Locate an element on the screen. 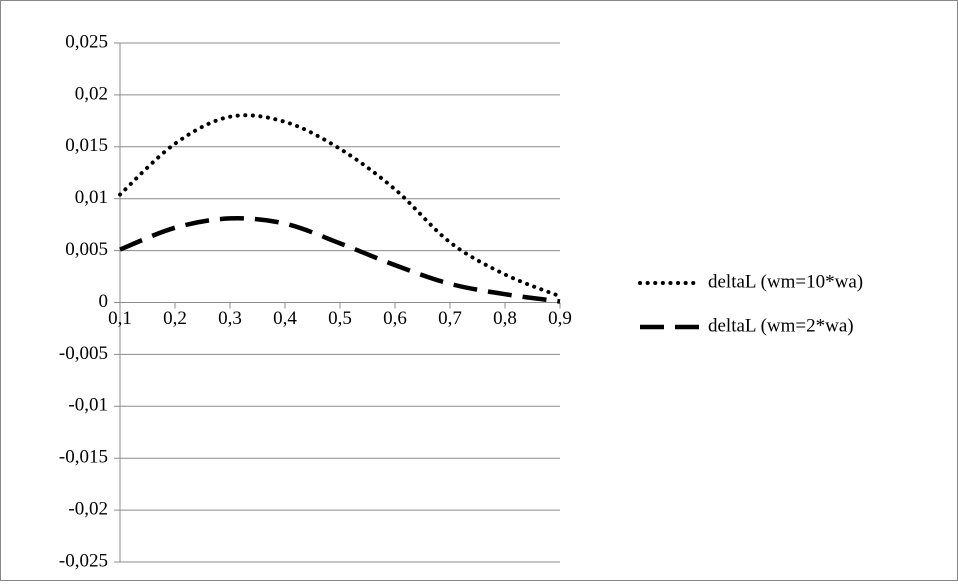 The image size is (958, 586). x-tick-label: 0,9 is located at coordinates (560, 318).